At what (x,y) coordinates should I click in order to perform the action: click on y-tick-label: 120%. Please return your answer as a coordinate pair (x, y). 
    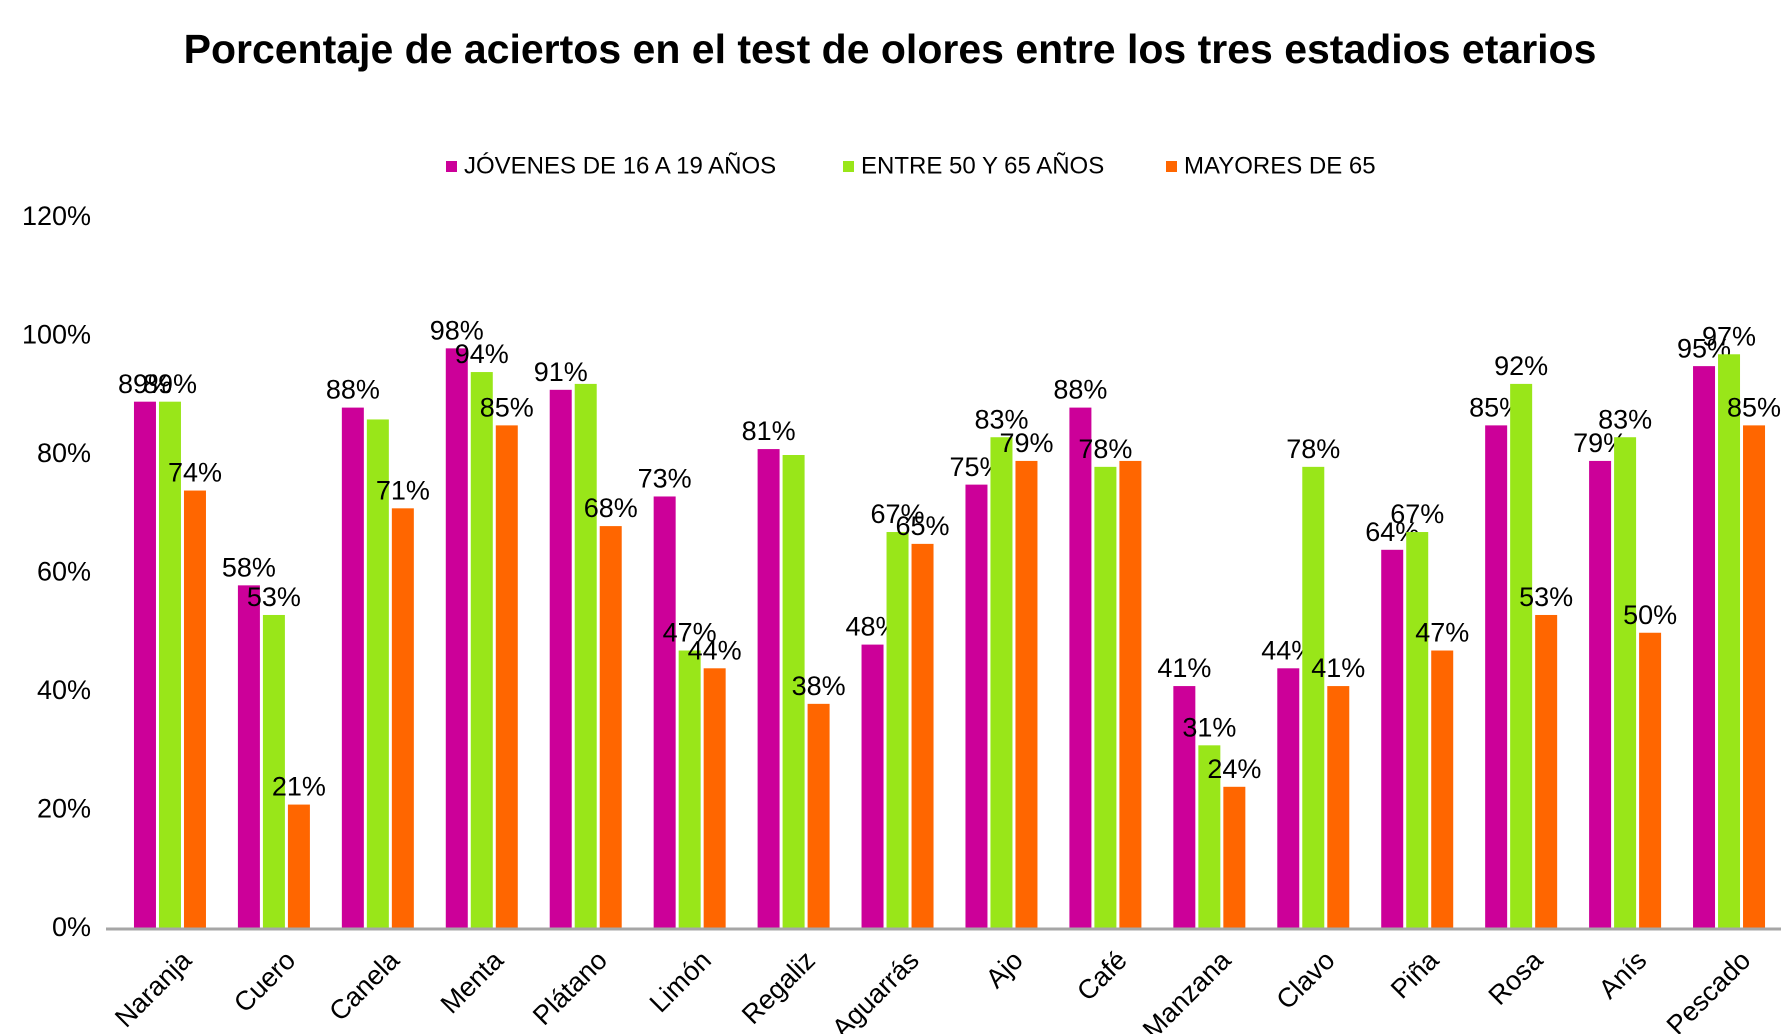
    Looking at the image, I should click on (56, 216).